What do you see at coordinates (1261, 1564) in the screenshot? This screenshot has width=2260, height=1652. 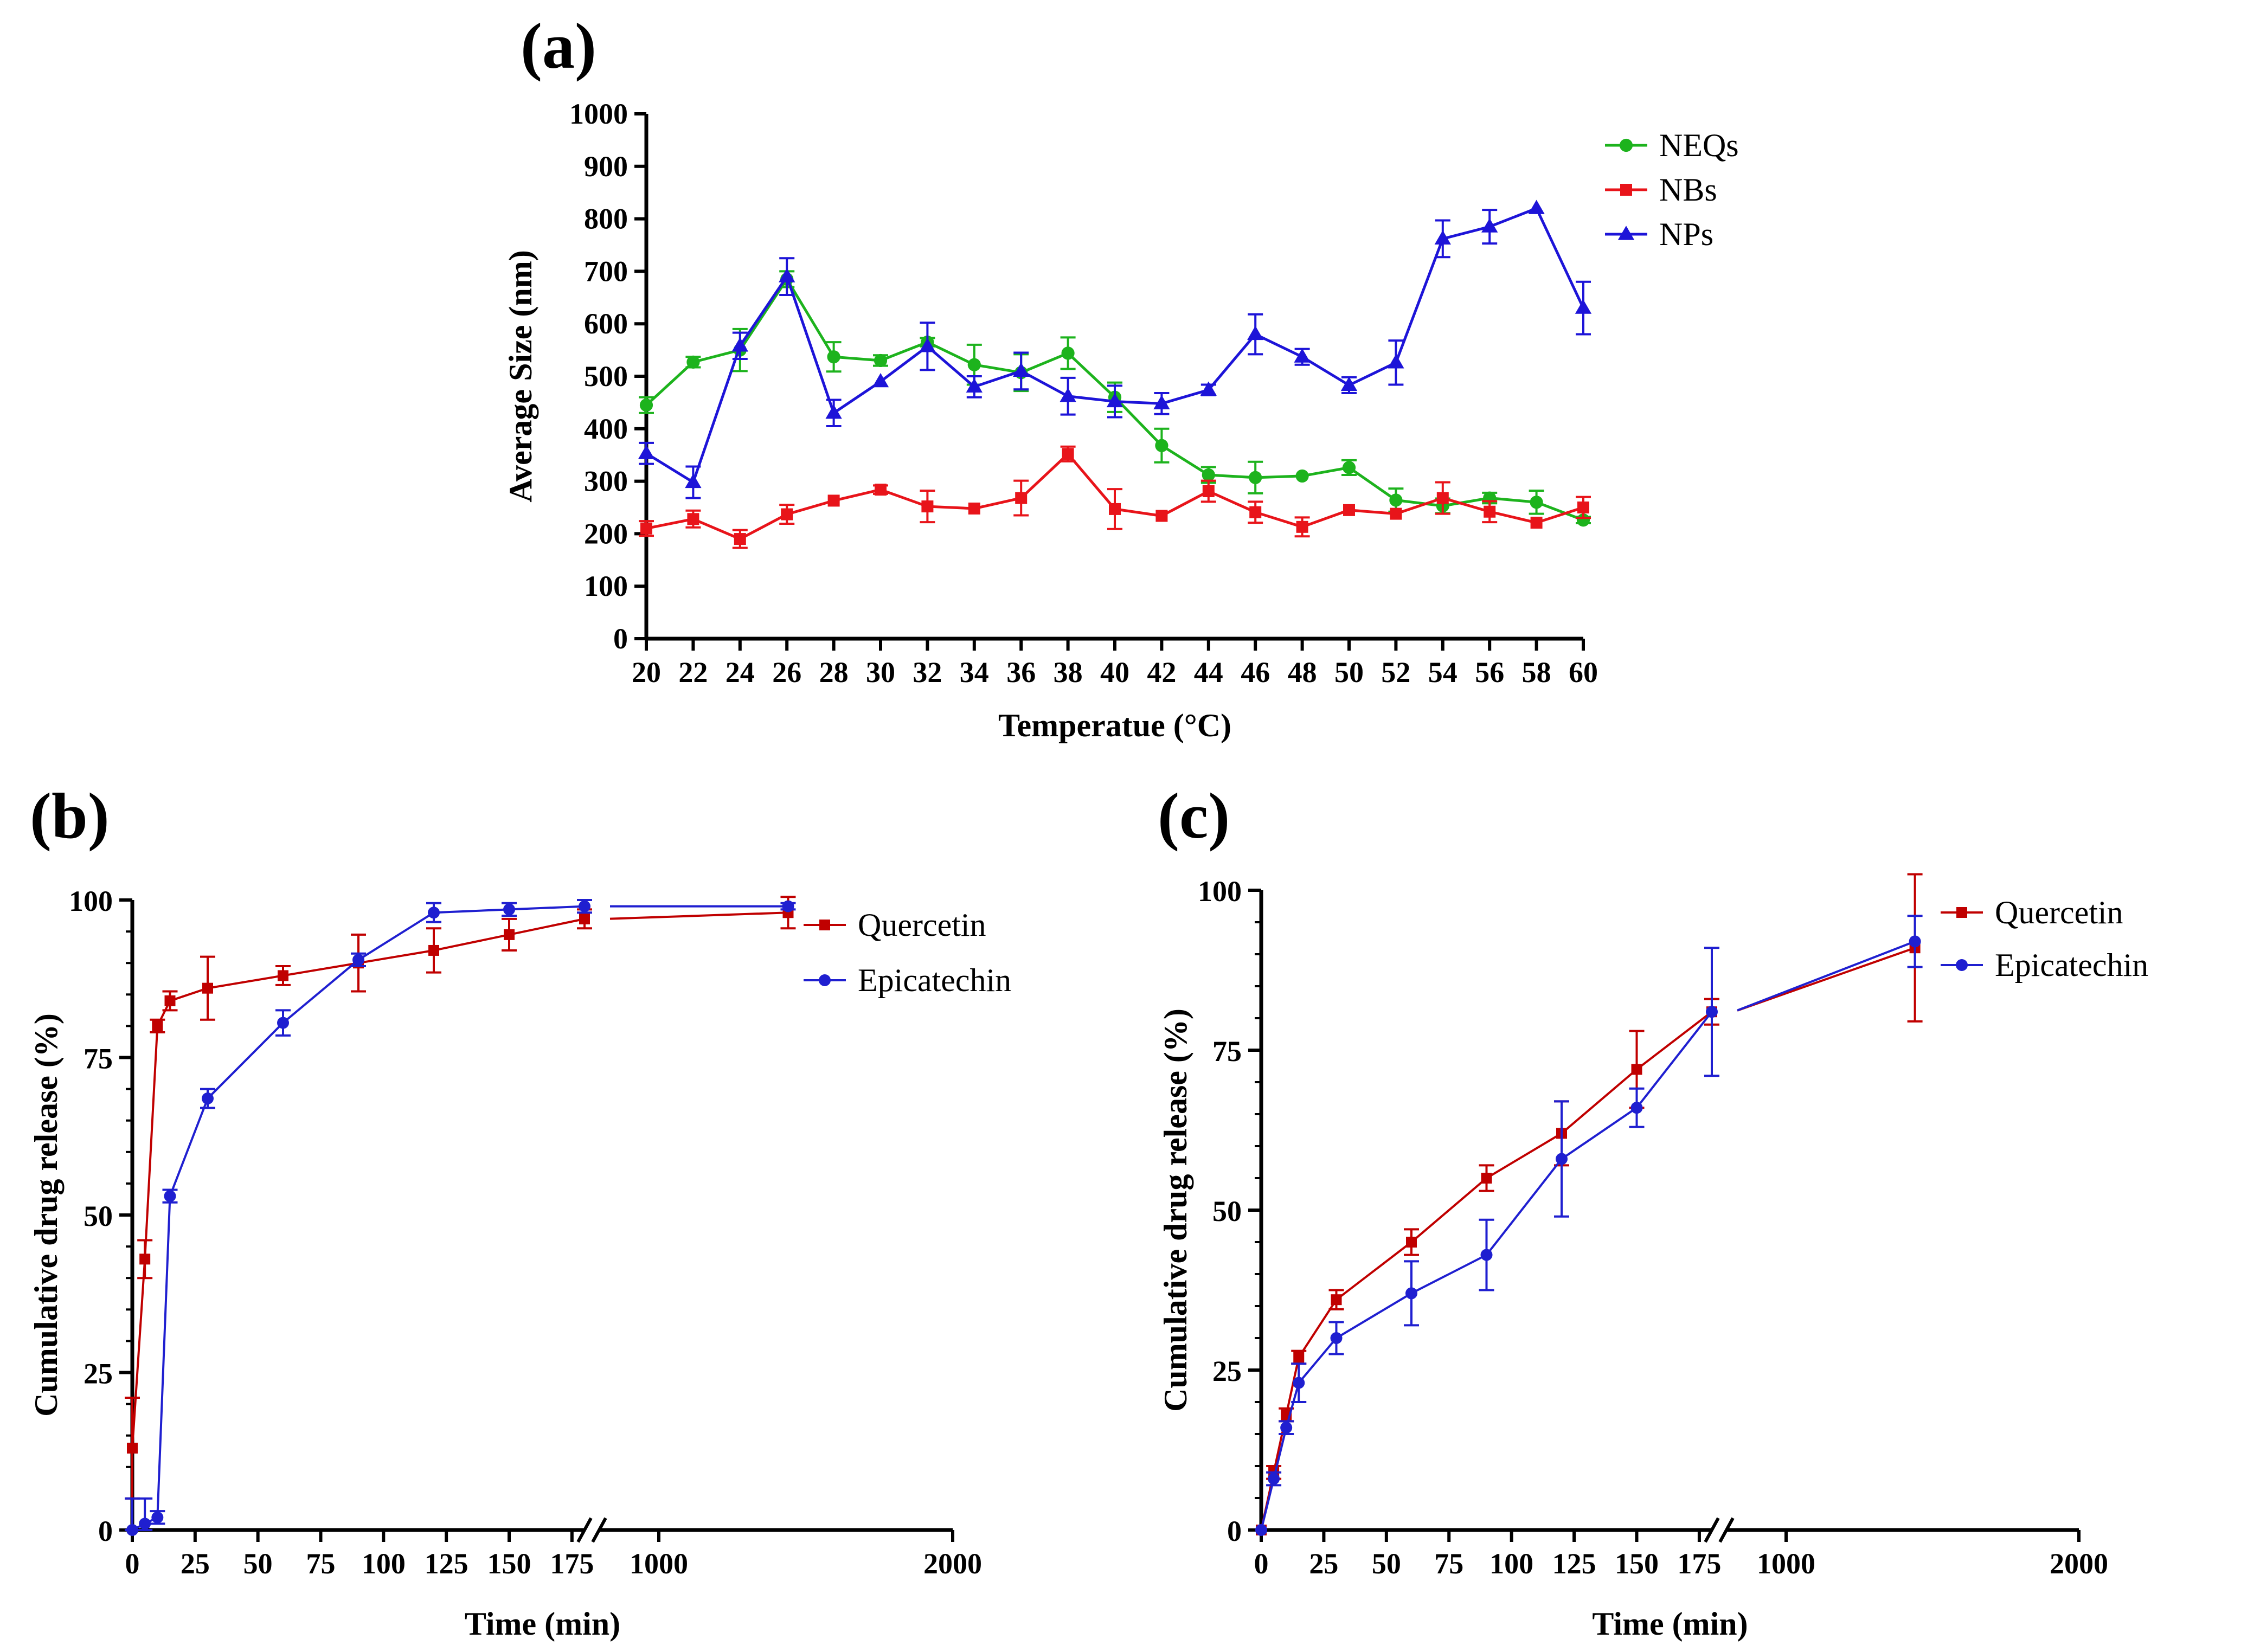 I see `x-tick-label: 0` at bounding box center [1261, 1564].